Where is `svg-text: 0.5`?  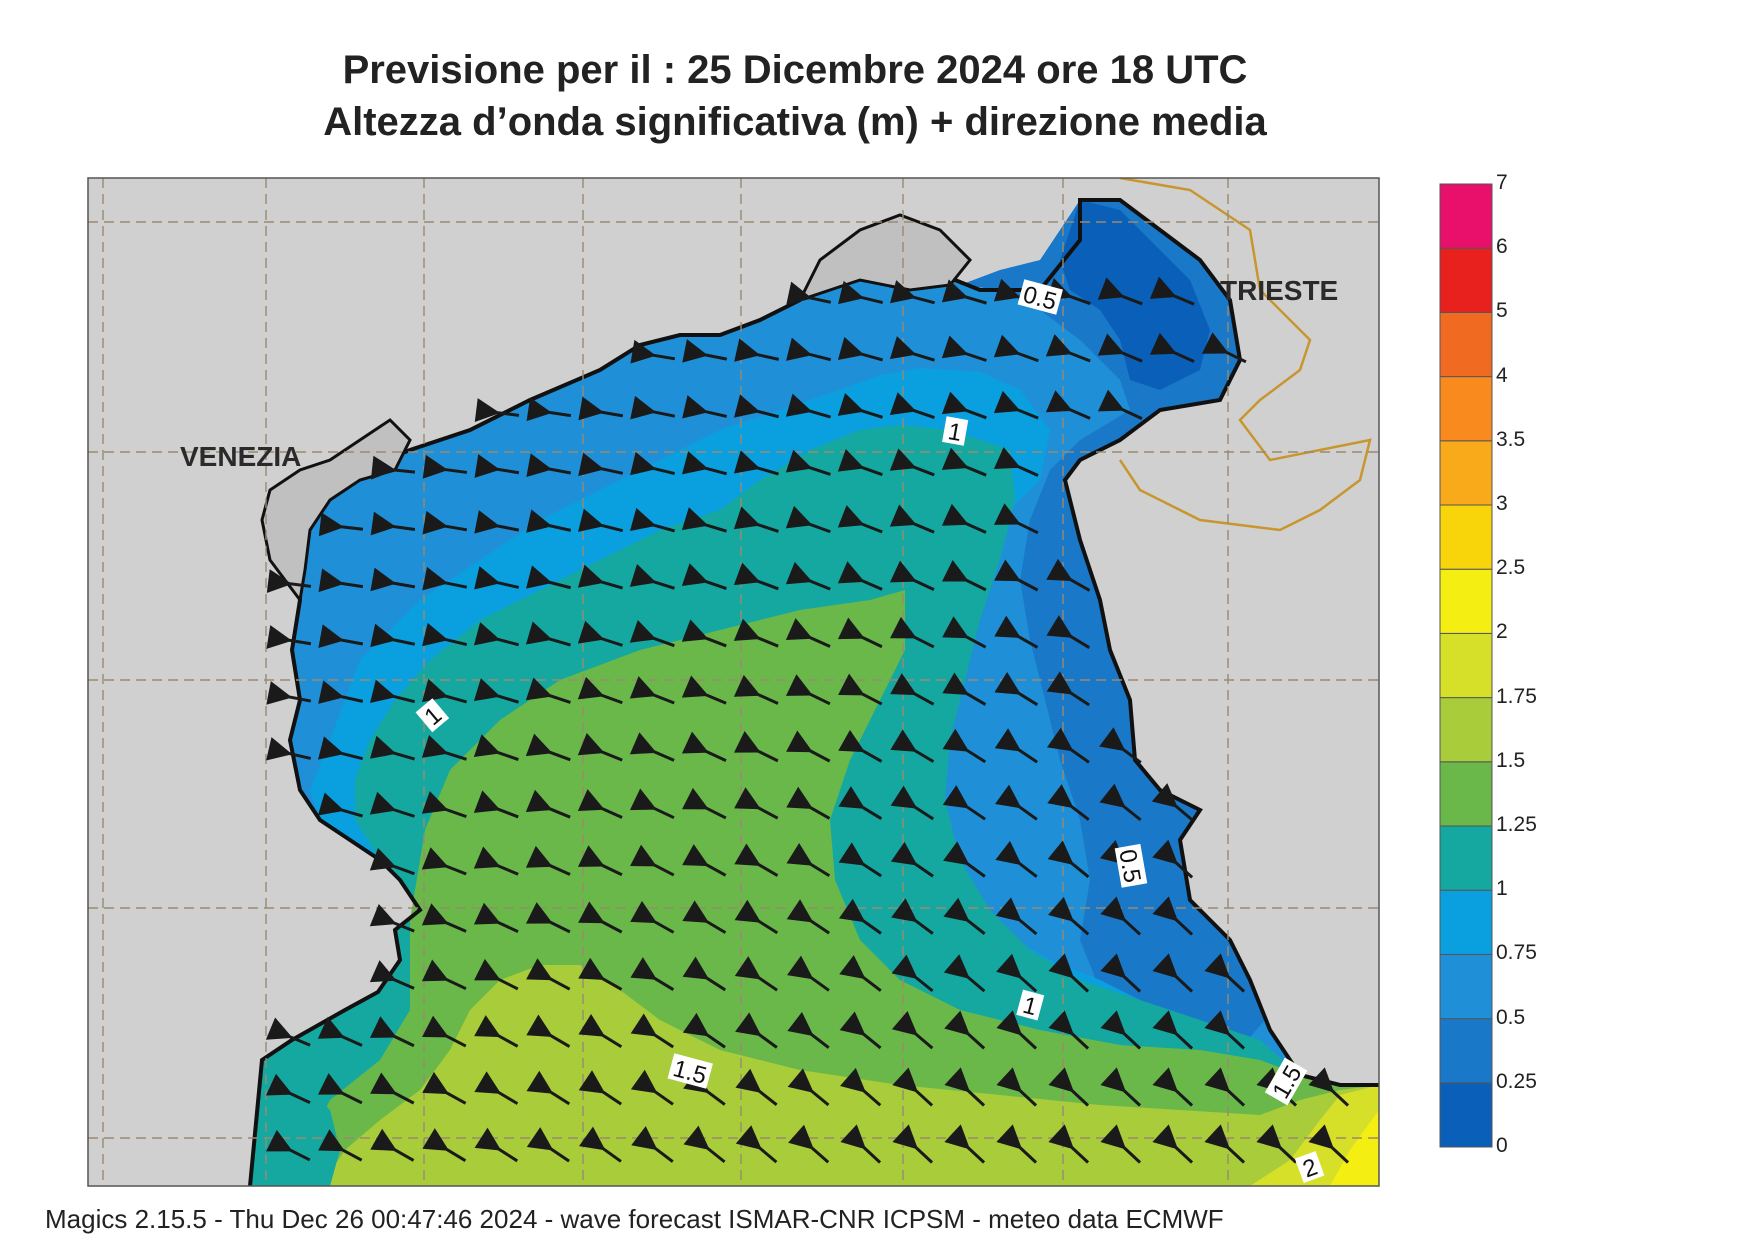 svg-text: 0.5 is located at coordinates (1129, 866).